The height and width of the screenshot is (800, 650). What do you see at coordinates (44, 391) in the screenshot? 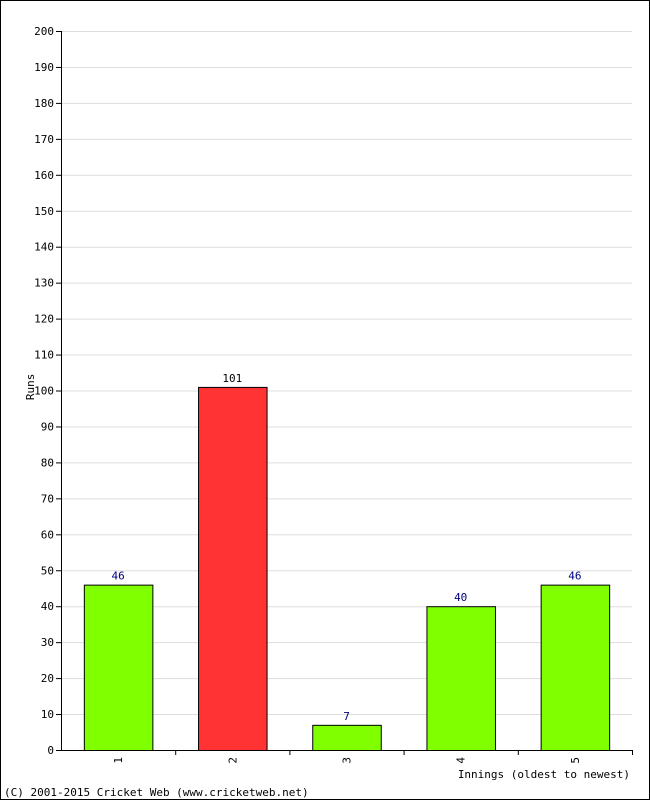
I see `y-tick-label: 100` at bounding box center [44, 391].